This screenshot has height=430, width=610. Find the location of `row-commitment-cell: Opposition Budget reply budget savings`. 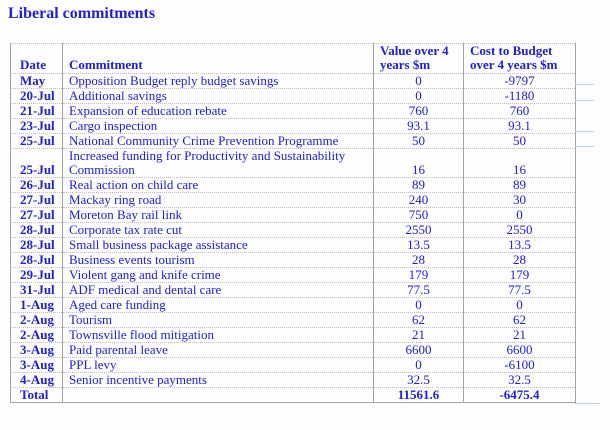

row-commitment-cell: Opposition Budget reply budget savings is located at coordinates (218, 81).